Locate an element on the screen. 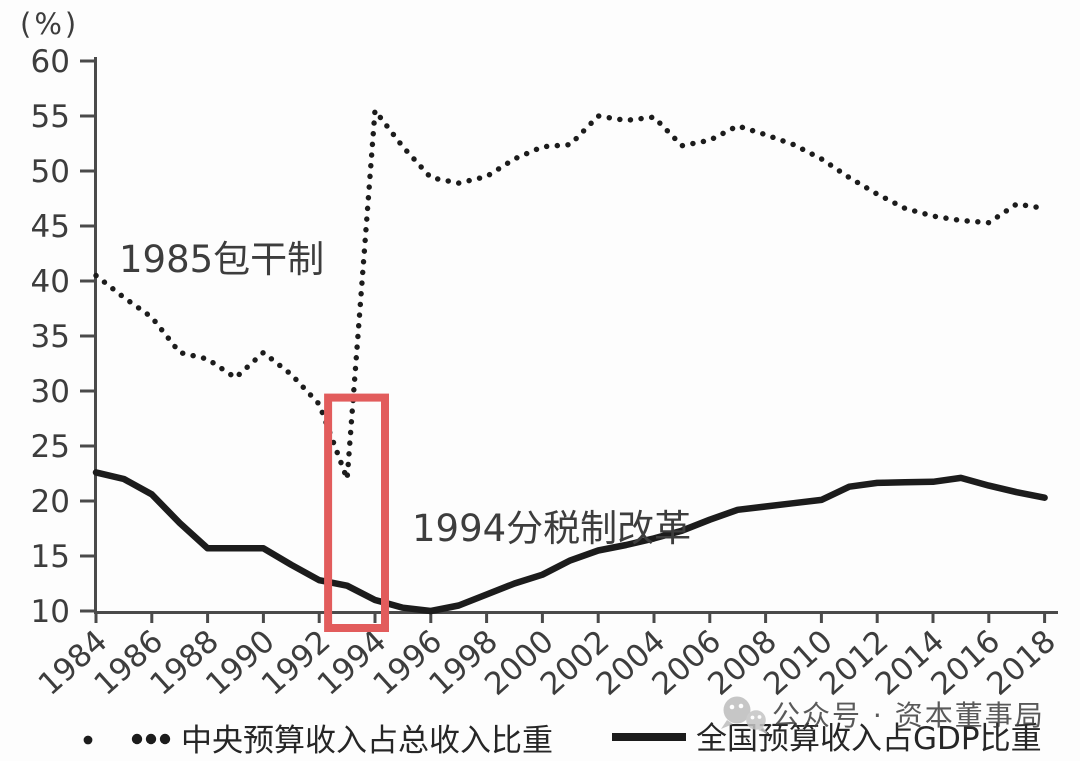  y-tick-label: 50 is located at coordinates (50, 172).